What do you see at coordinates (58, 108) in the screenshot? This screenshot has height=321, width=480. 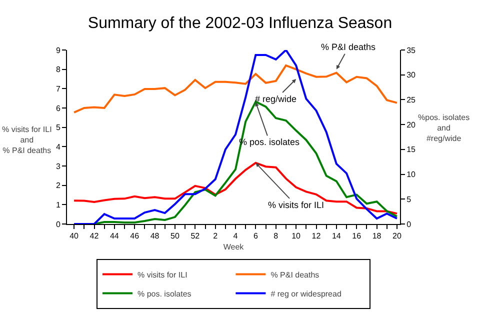 I see `y-tick-label: 6` at bounding box center [58, 108].